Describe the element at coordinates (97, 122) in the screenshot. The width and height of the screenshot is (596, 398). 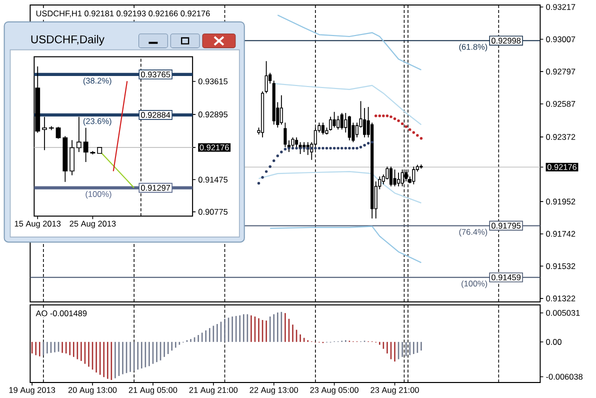
I see `annotation: (23.6%)` at that location.